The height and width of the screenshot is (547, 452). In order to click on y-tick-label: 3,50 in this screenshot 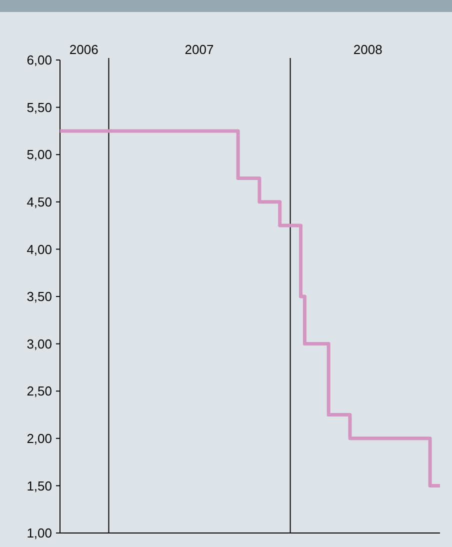, I will do `click(39, 296)`.